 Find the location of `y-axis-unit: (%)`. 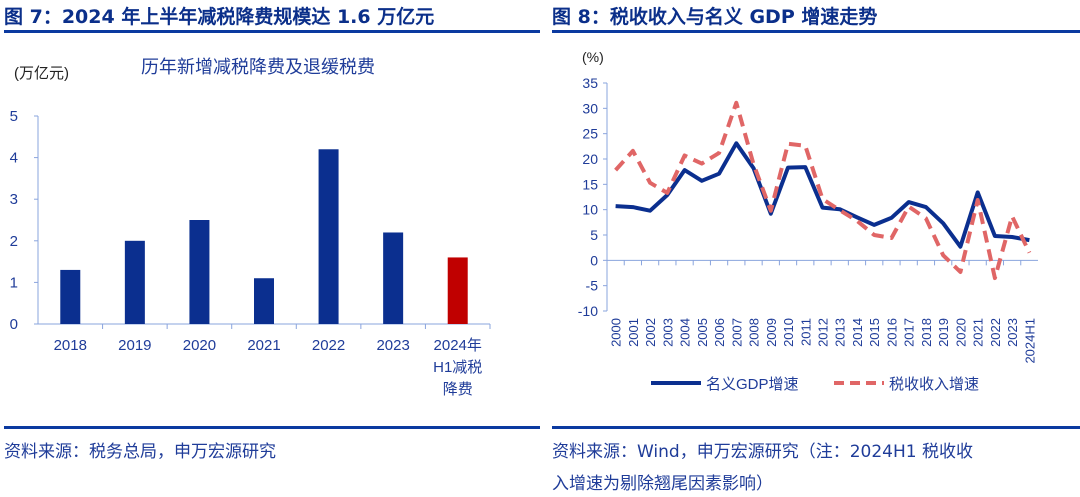

y-axis-unit: (%) is located at coordinates (593, 57).